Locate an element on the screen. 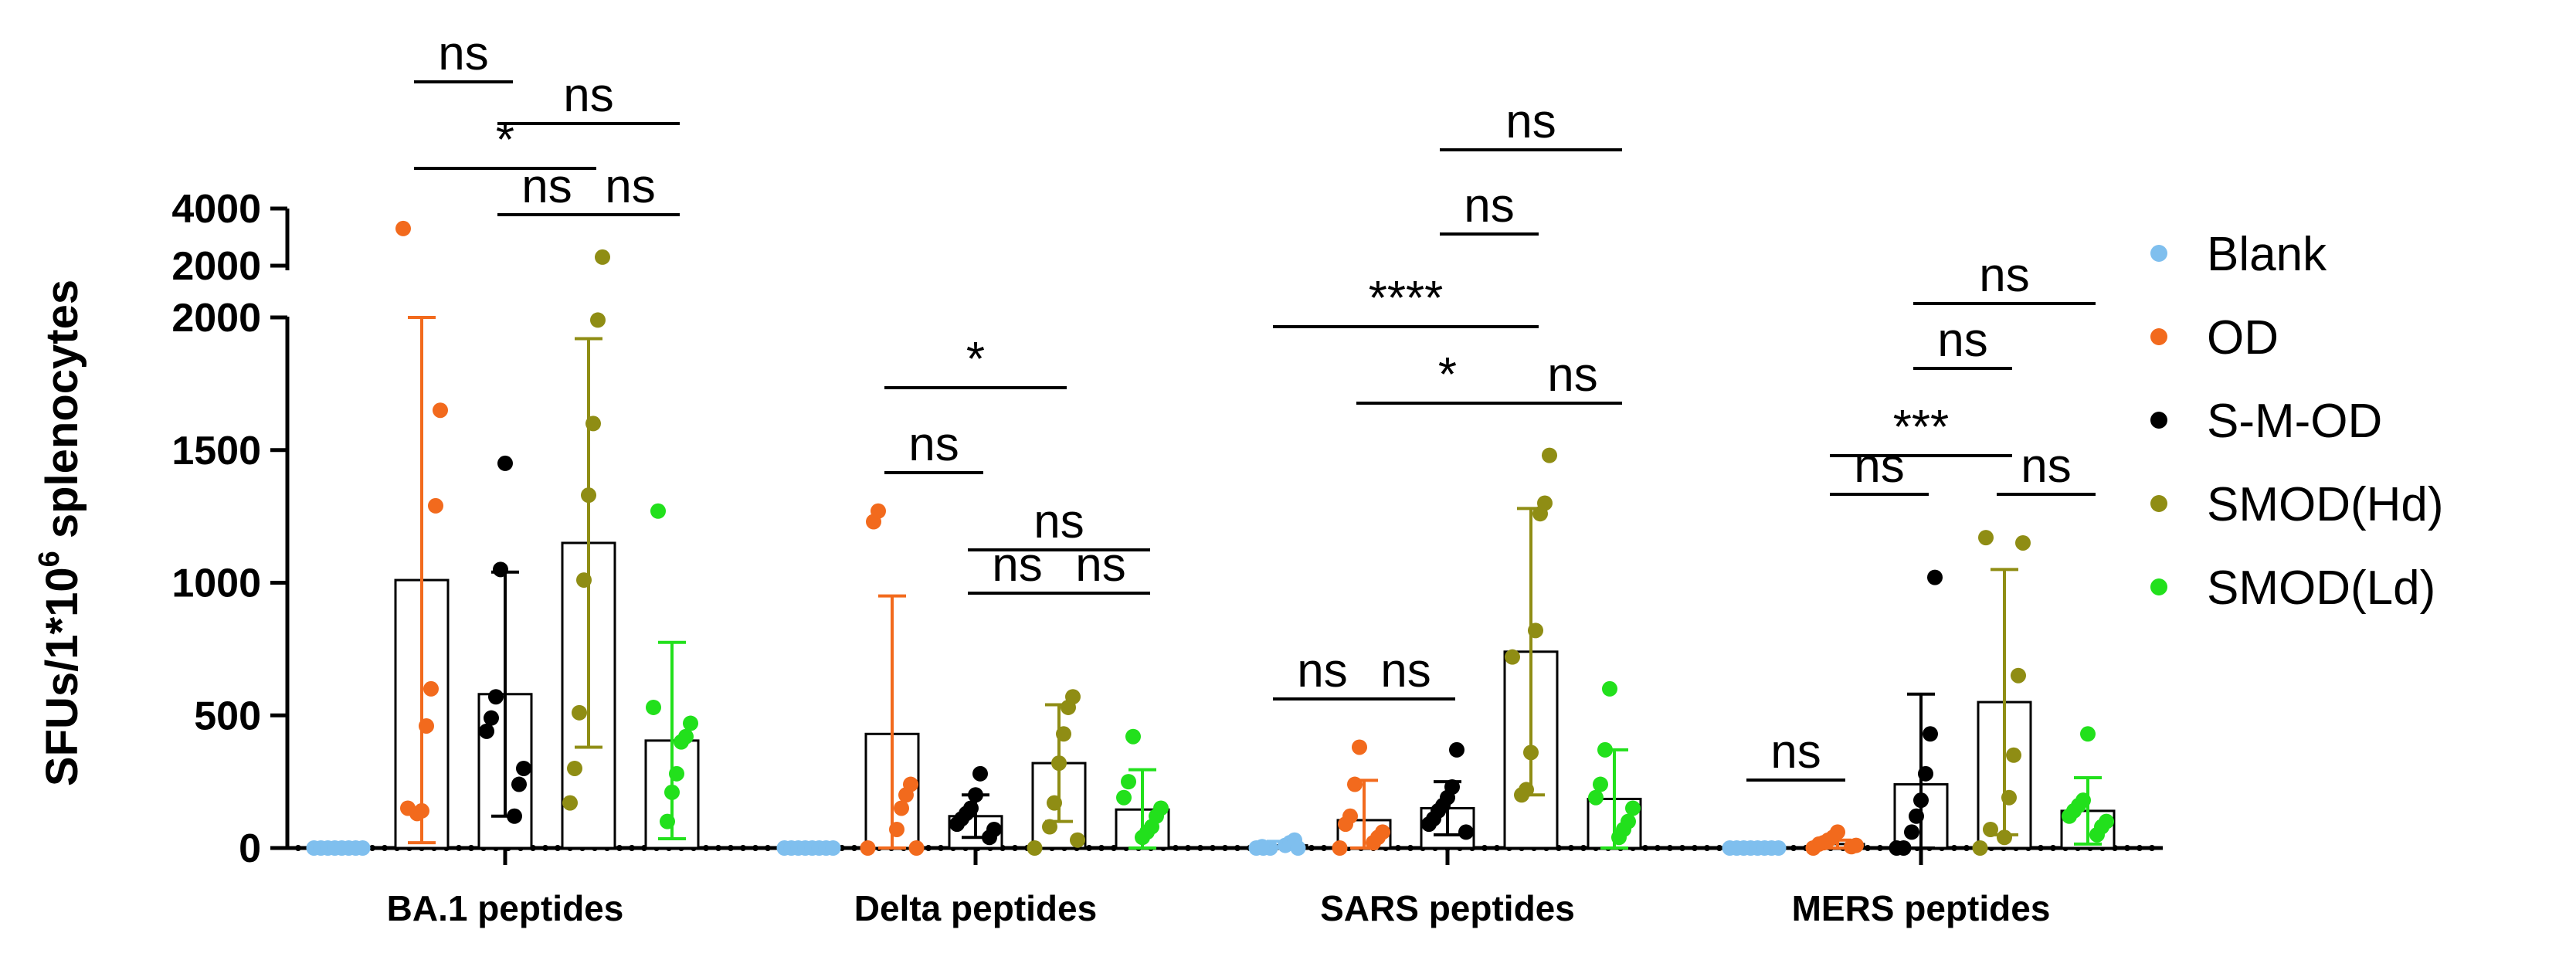  legend-label: OD is located at coordinates (2243, 338).